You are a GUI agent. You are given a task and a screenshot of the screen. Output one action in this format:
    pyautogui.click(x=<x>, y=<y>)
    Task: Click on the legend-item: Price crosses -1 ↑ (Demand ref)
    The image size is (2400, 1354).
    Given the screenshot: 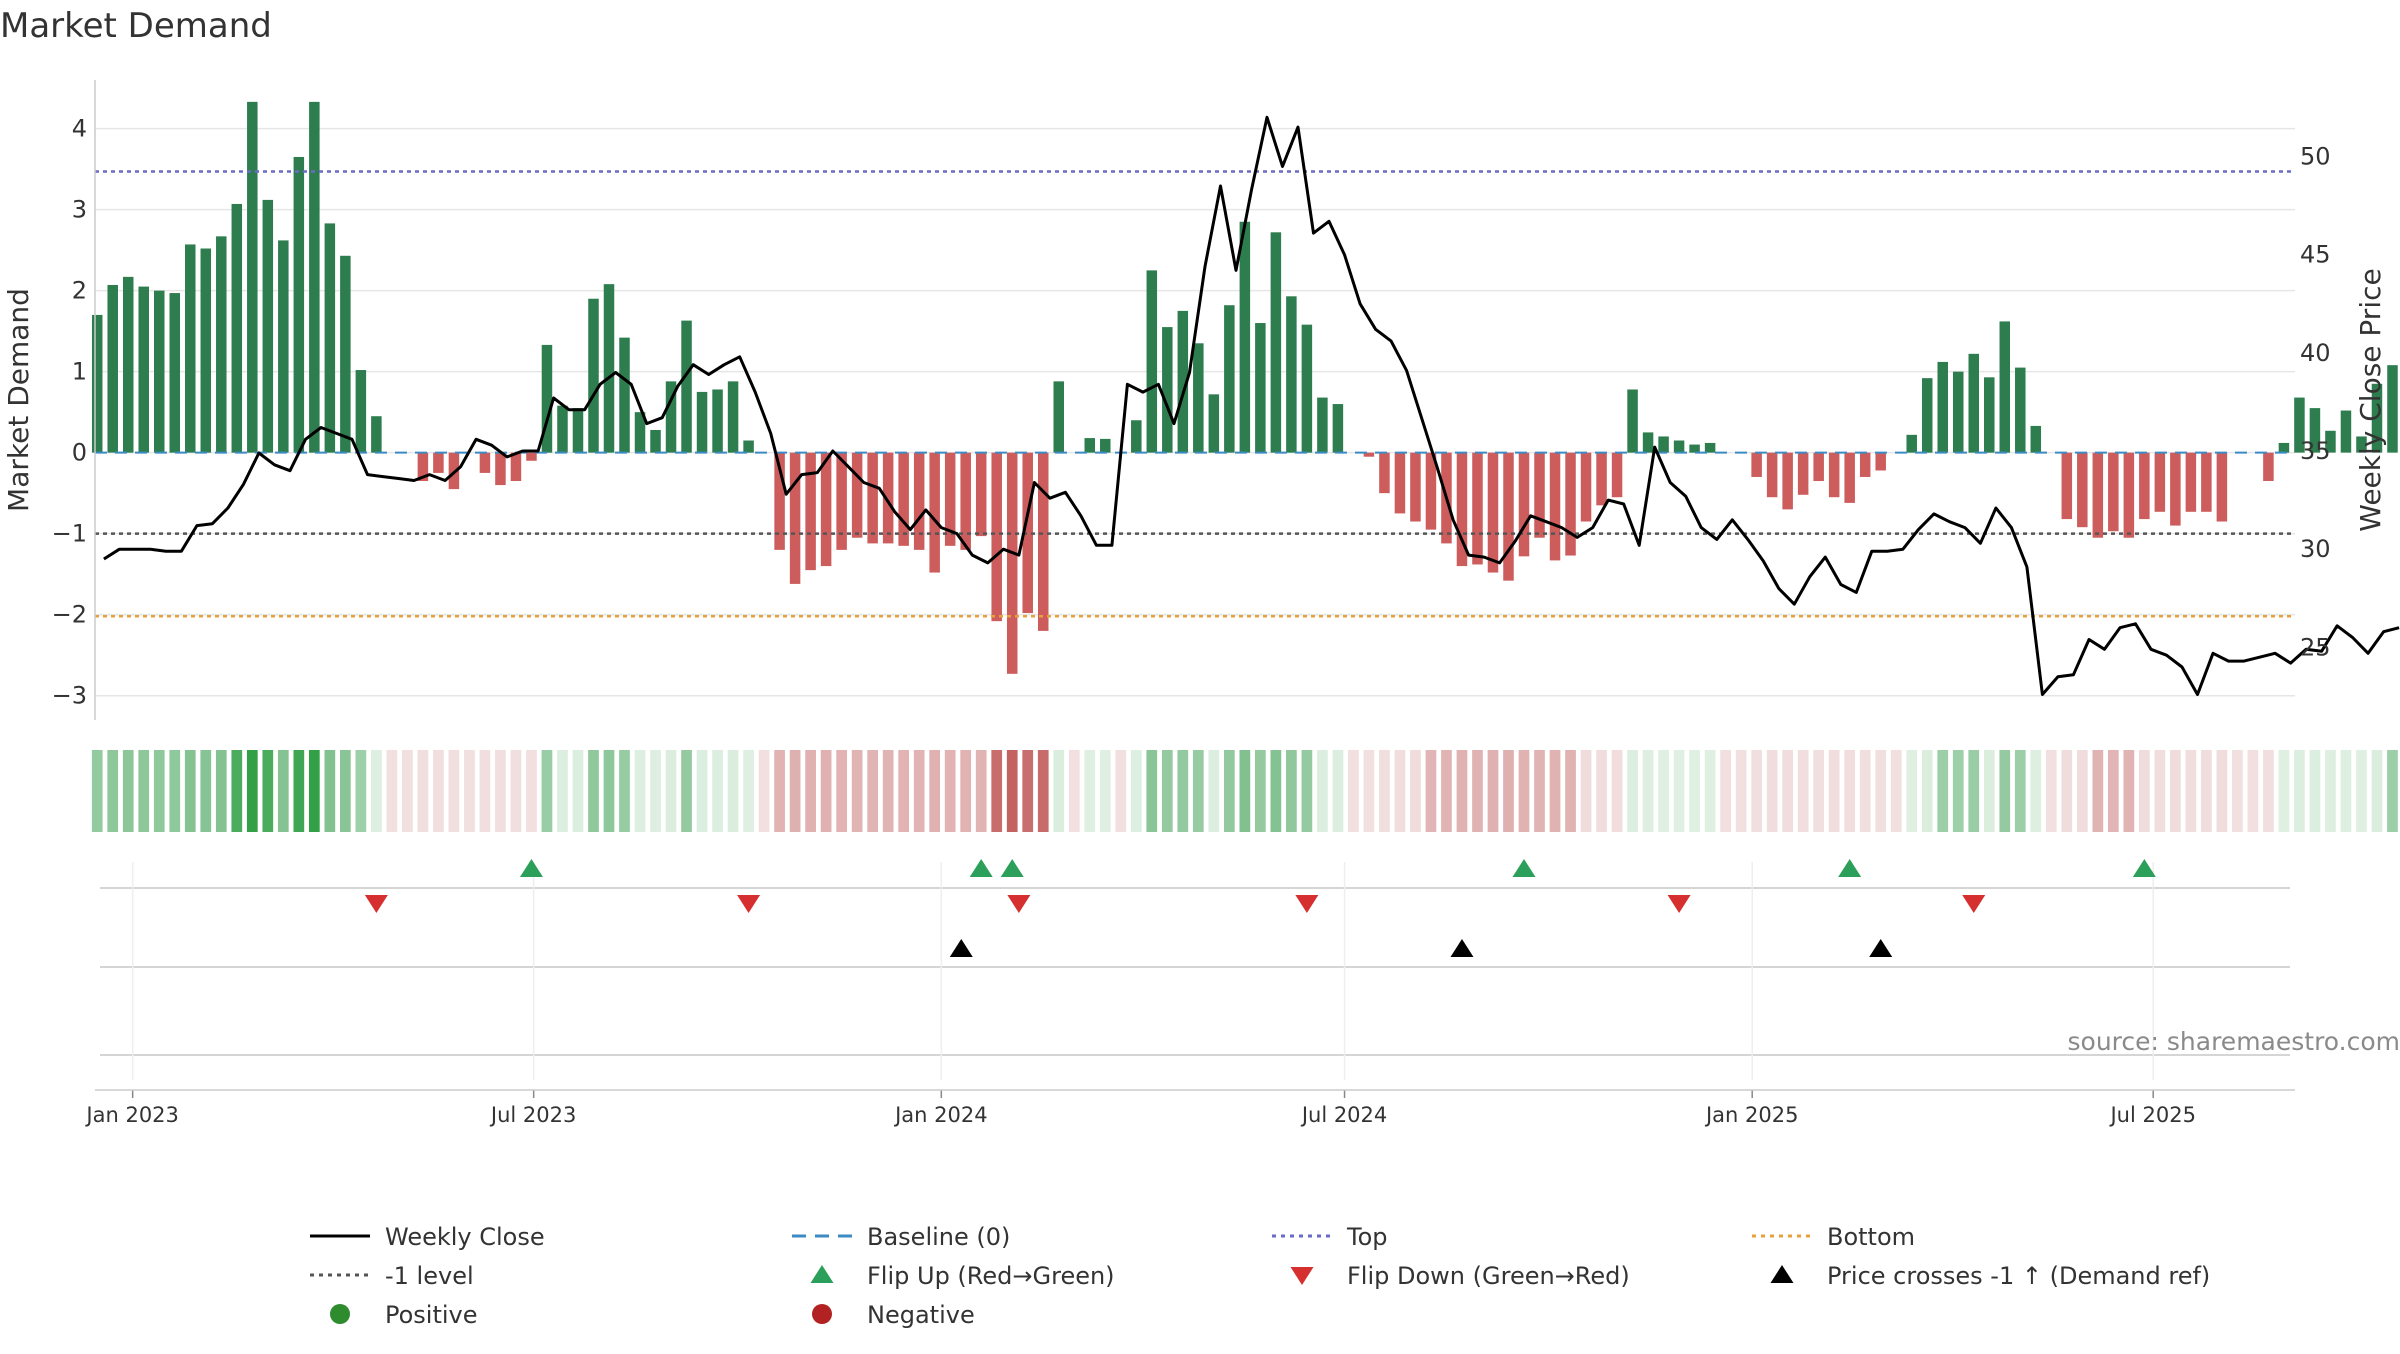 What is the action you would take?
    pyautogui.click(x=1991, y=1276)
    